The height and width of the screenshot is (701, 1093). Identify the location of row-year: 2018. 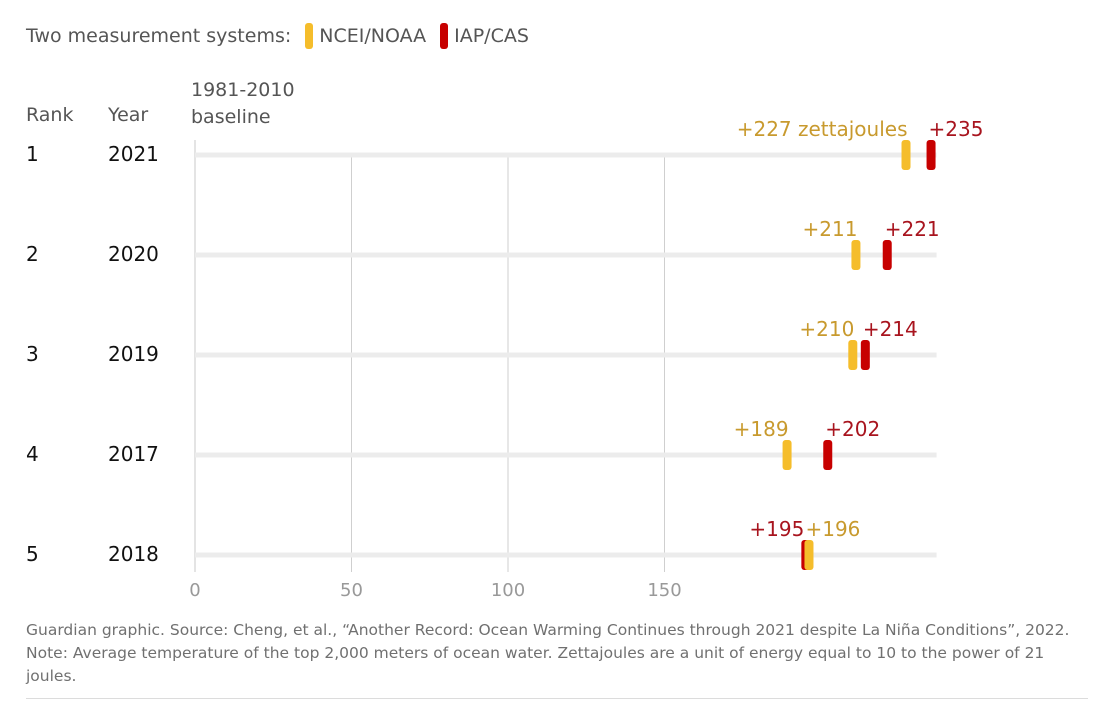
(133, 554).